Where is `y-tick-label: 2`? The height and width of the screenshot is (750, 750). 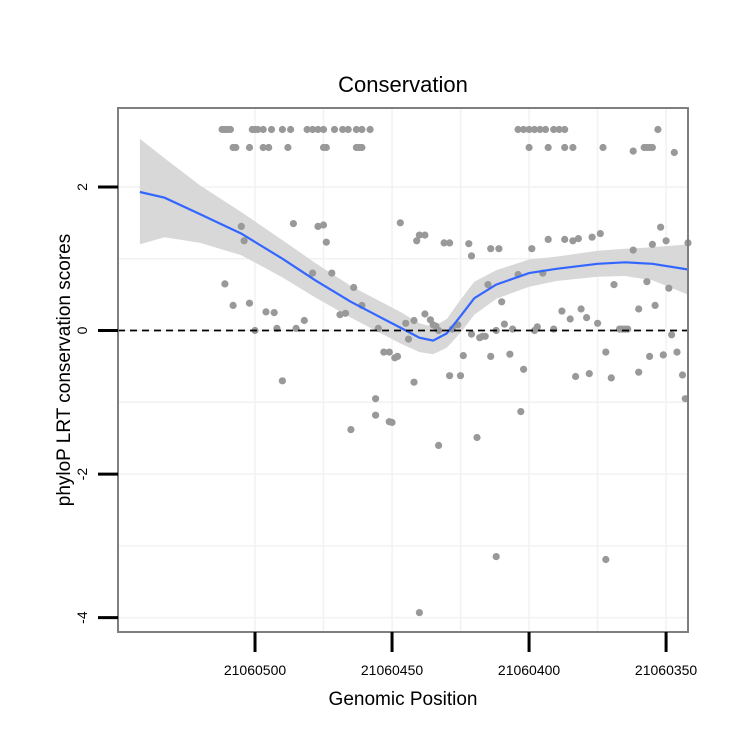 y-tick-label: 2 is located at coordinates (82, 187).